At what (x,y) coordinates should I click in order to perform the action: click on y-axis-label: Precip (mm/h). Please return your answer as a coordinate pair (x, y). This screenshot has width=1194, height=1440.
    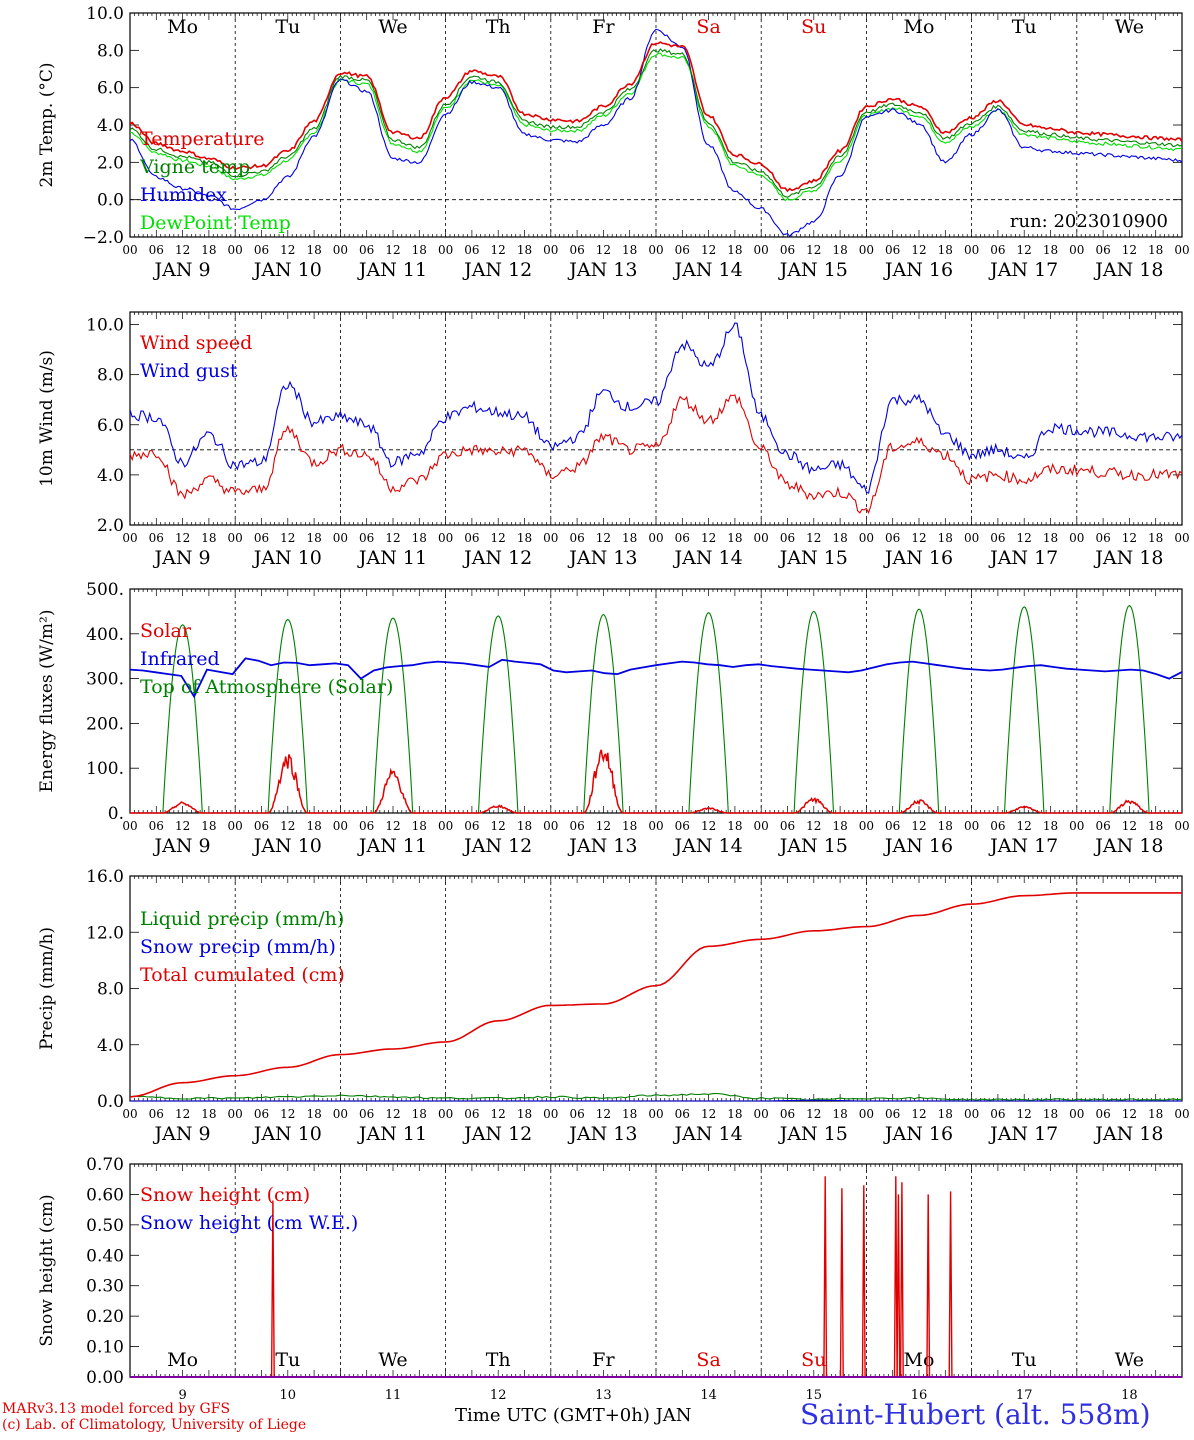
    Looking at the image, I should click on (47, 988).